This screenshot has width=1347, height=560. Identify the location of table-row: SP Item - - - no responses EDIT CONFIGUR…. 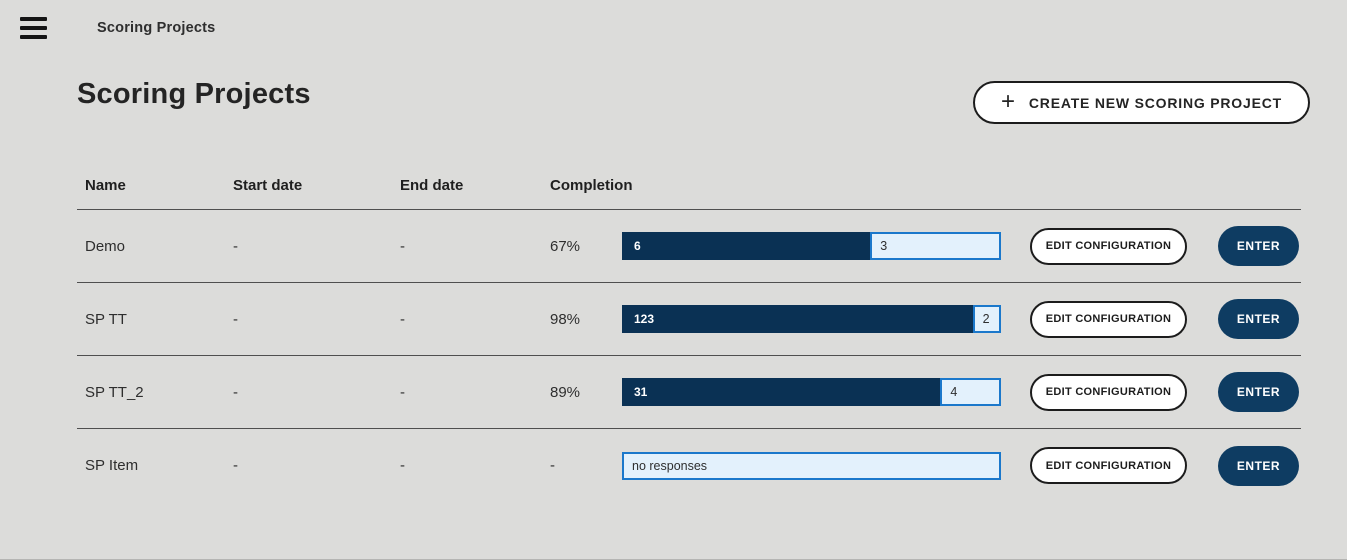
(689, 465).